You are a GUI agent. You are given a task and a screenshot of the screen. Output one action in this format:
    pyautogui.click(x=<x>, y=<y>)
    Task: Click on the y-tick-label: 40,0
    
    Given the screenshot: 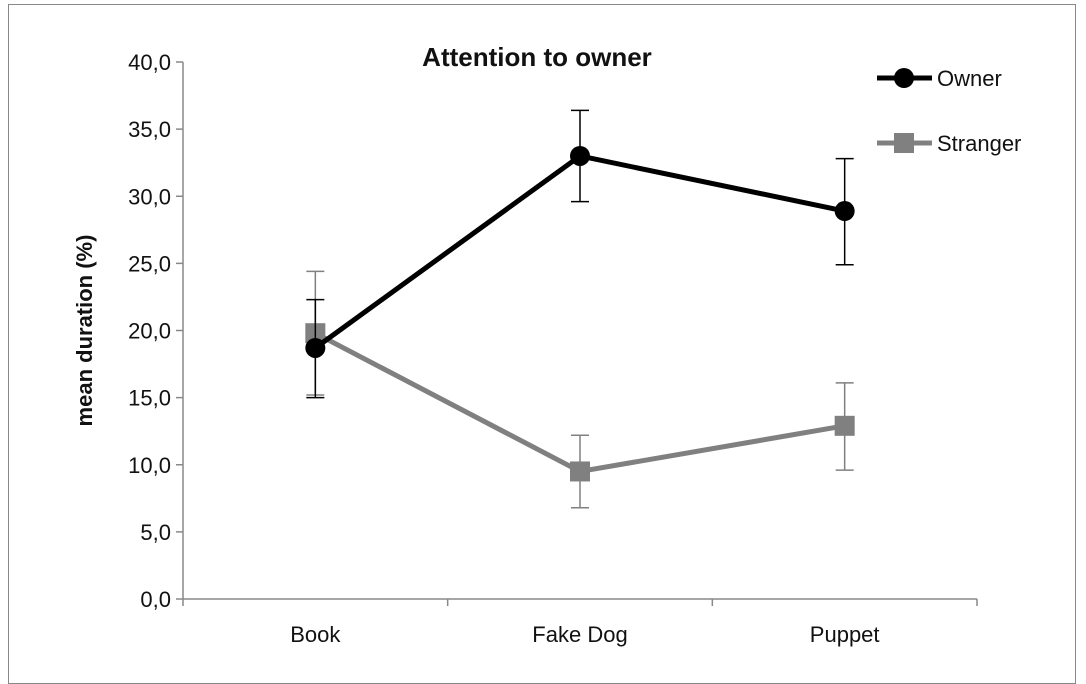 What is the action you would take?
    pyautogui.click(x=149, y=62)
    